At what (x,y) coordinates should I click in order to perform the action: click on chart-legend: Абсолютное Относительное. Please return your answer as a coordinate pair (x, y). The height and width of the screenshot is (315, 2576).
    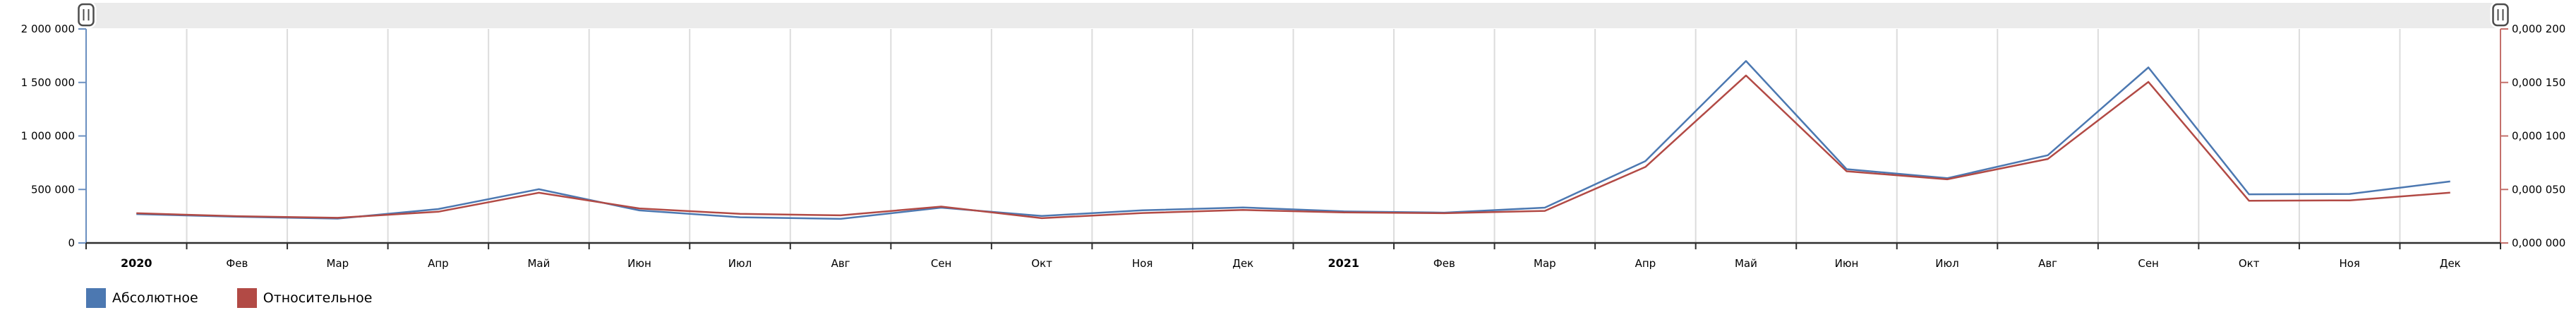
    Looking at the image, I should click on (229, 298).